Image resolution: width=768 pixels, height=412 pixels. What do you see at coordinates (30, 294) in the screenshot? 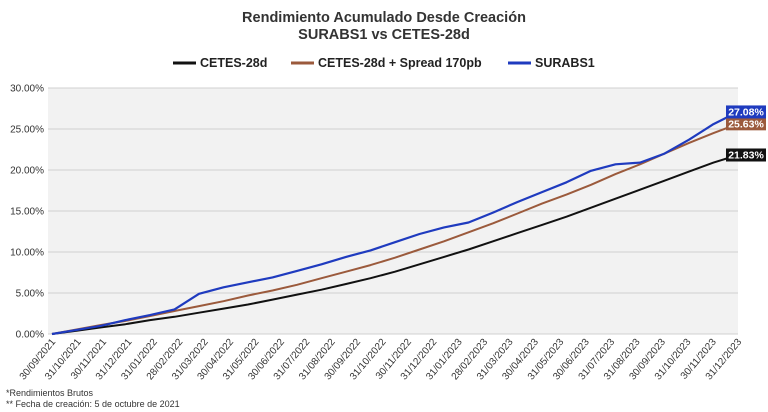
I see `y-tick-label: 5.00%` at bounding box center [30, 294].